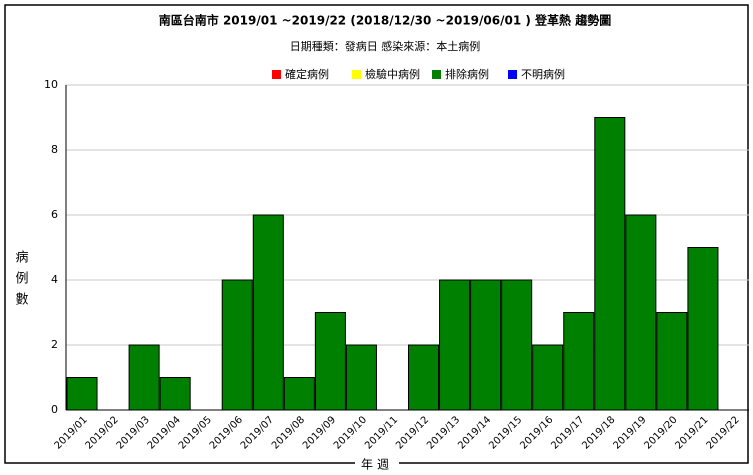  Describe the element at coordinates (54, 214) in the screenshot. I see `y-tick-label: 6` at that location.